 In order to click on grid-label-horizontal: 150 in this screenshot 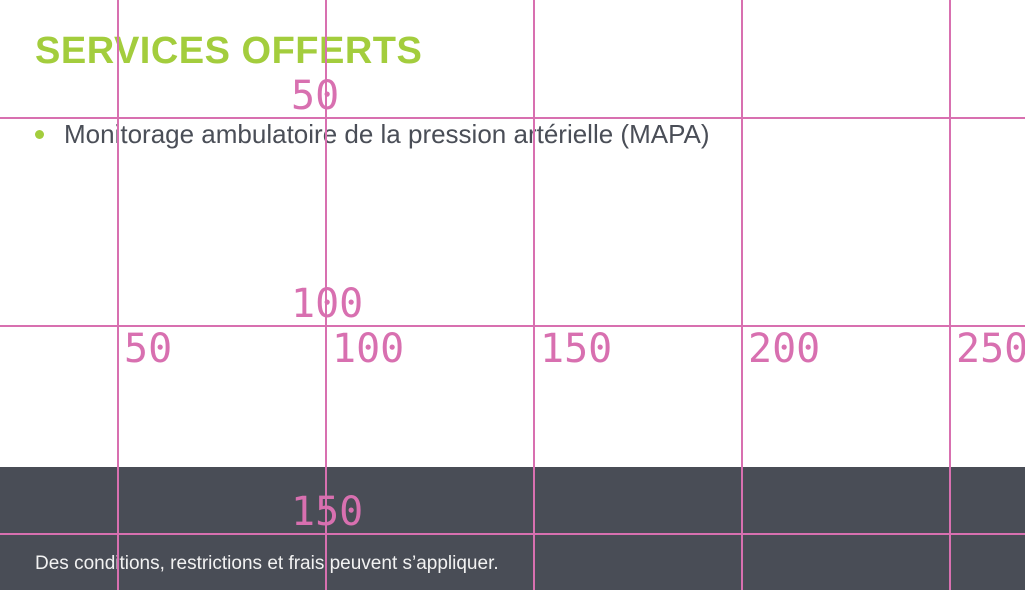, I will do `click(576, 349)`.